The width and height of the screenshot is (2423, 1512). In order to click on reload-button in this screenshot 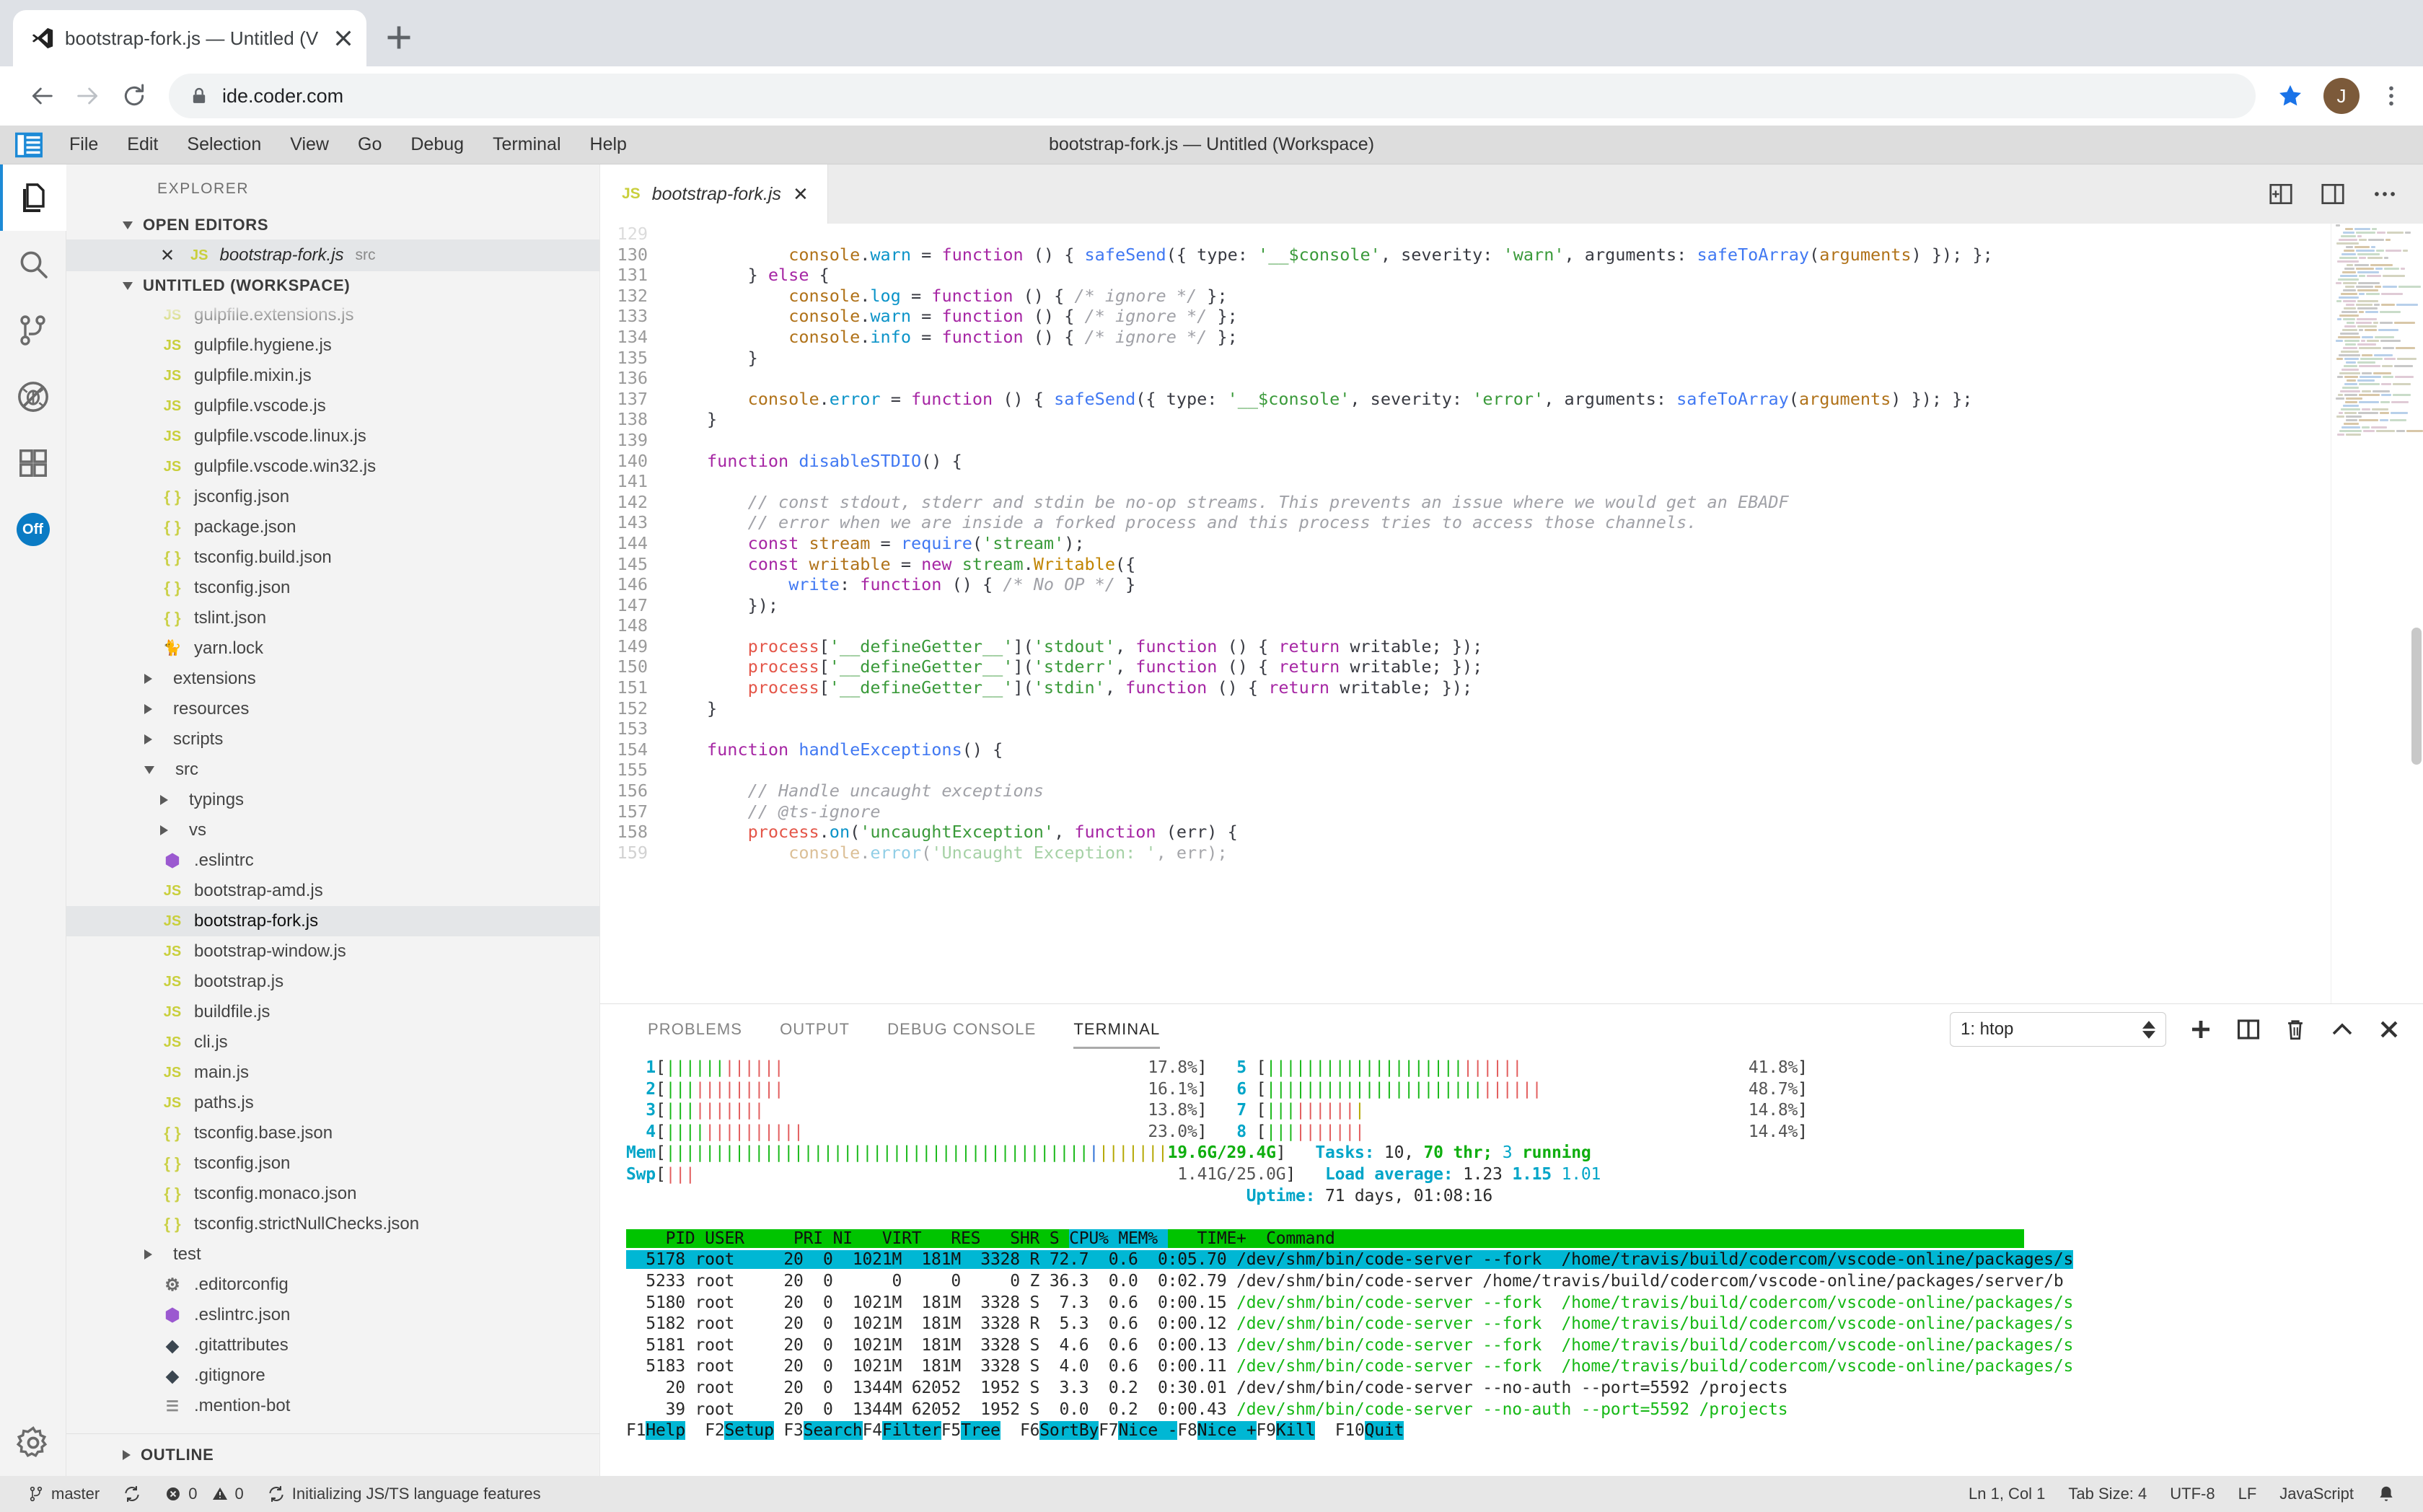, I will do `click(134, 96)`.